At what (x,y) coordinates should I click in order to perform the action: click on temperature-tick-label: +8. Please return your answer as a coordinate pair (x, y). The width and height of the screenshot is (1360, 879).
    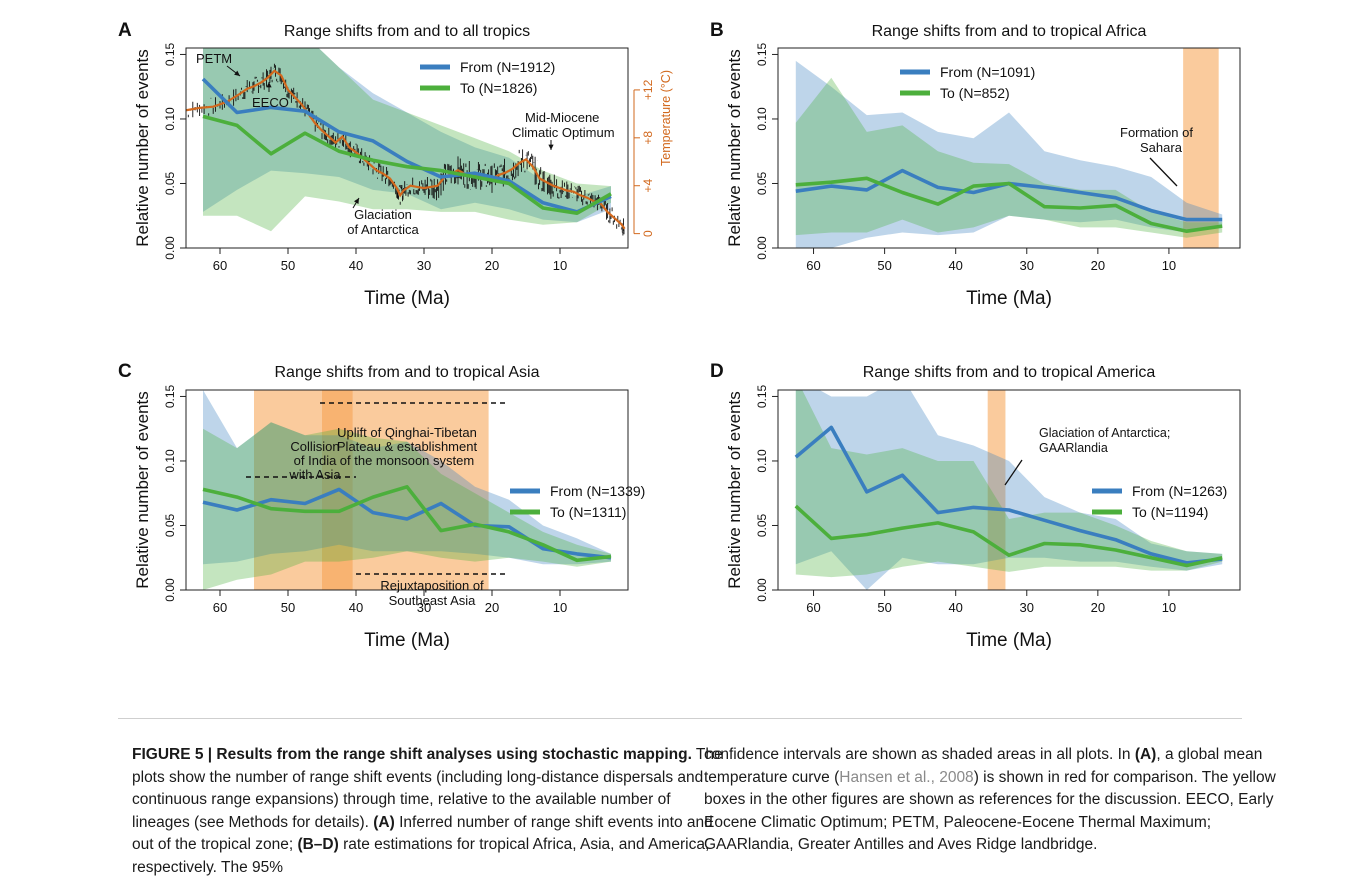
    Looking at the image, I should click on (648, 138).